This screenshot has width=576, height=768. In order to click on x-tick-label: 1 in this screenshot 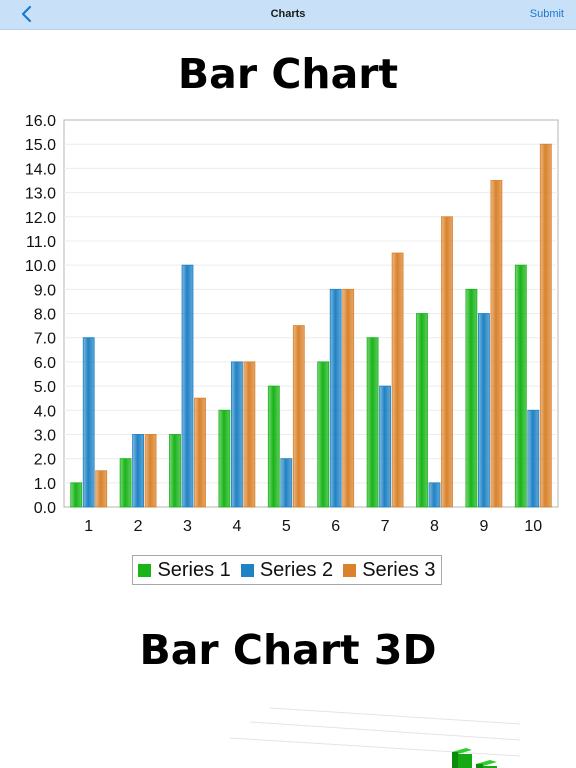, I will do `click(88, 526)`.